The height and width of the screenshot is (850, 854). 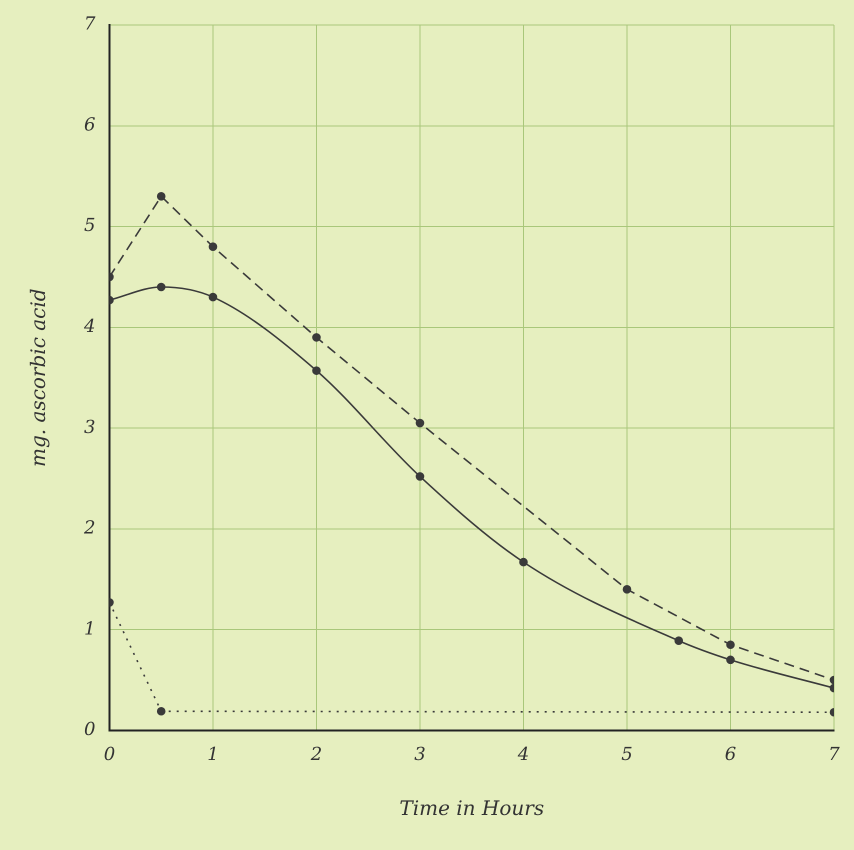 What do you see at coordinates (90, 225) in the screenshot?
I see `y-tick-label: 5` at bounding box center [90, 225].